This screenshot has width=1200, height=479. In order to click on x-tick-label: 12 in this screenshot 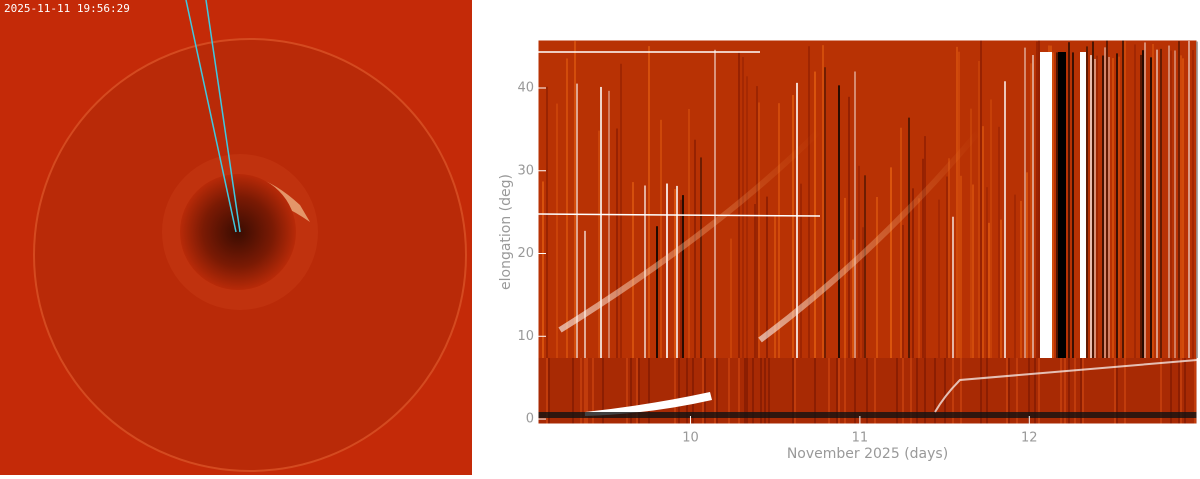, I will do `click(1029, 438)`.